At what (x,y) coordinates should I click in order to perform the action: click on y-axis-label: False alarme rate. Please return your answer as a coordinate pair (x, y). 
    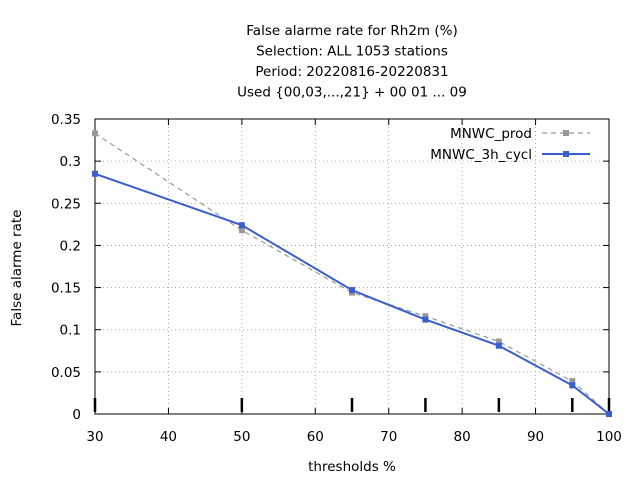
    Looking at the image, I should click on (17, 268).